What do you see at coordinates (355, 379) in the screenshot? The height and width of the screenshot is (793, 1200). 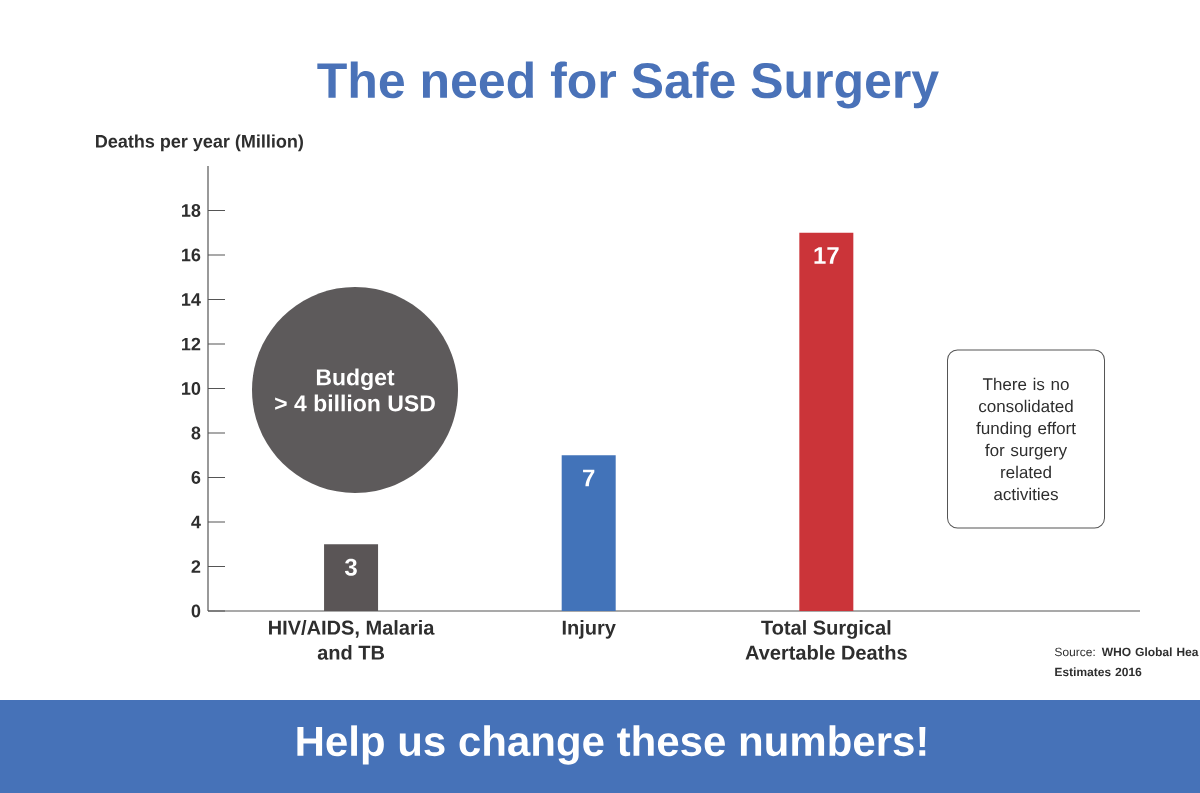 I see `annotation: Budget` at bounding box center [355, 379].